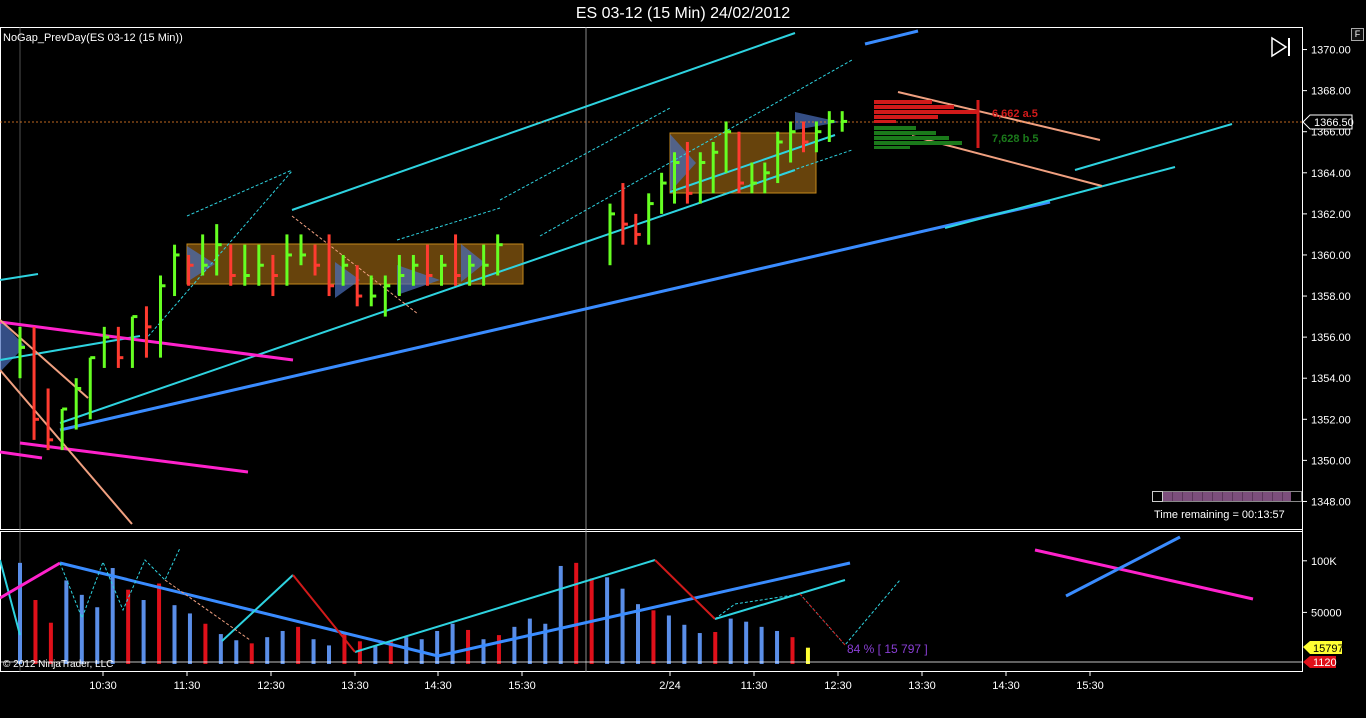 This screenshot has width=1366, height=718. I want to click on volume-percent-label: 84 % [ 15 797 ], so click(887, 649).